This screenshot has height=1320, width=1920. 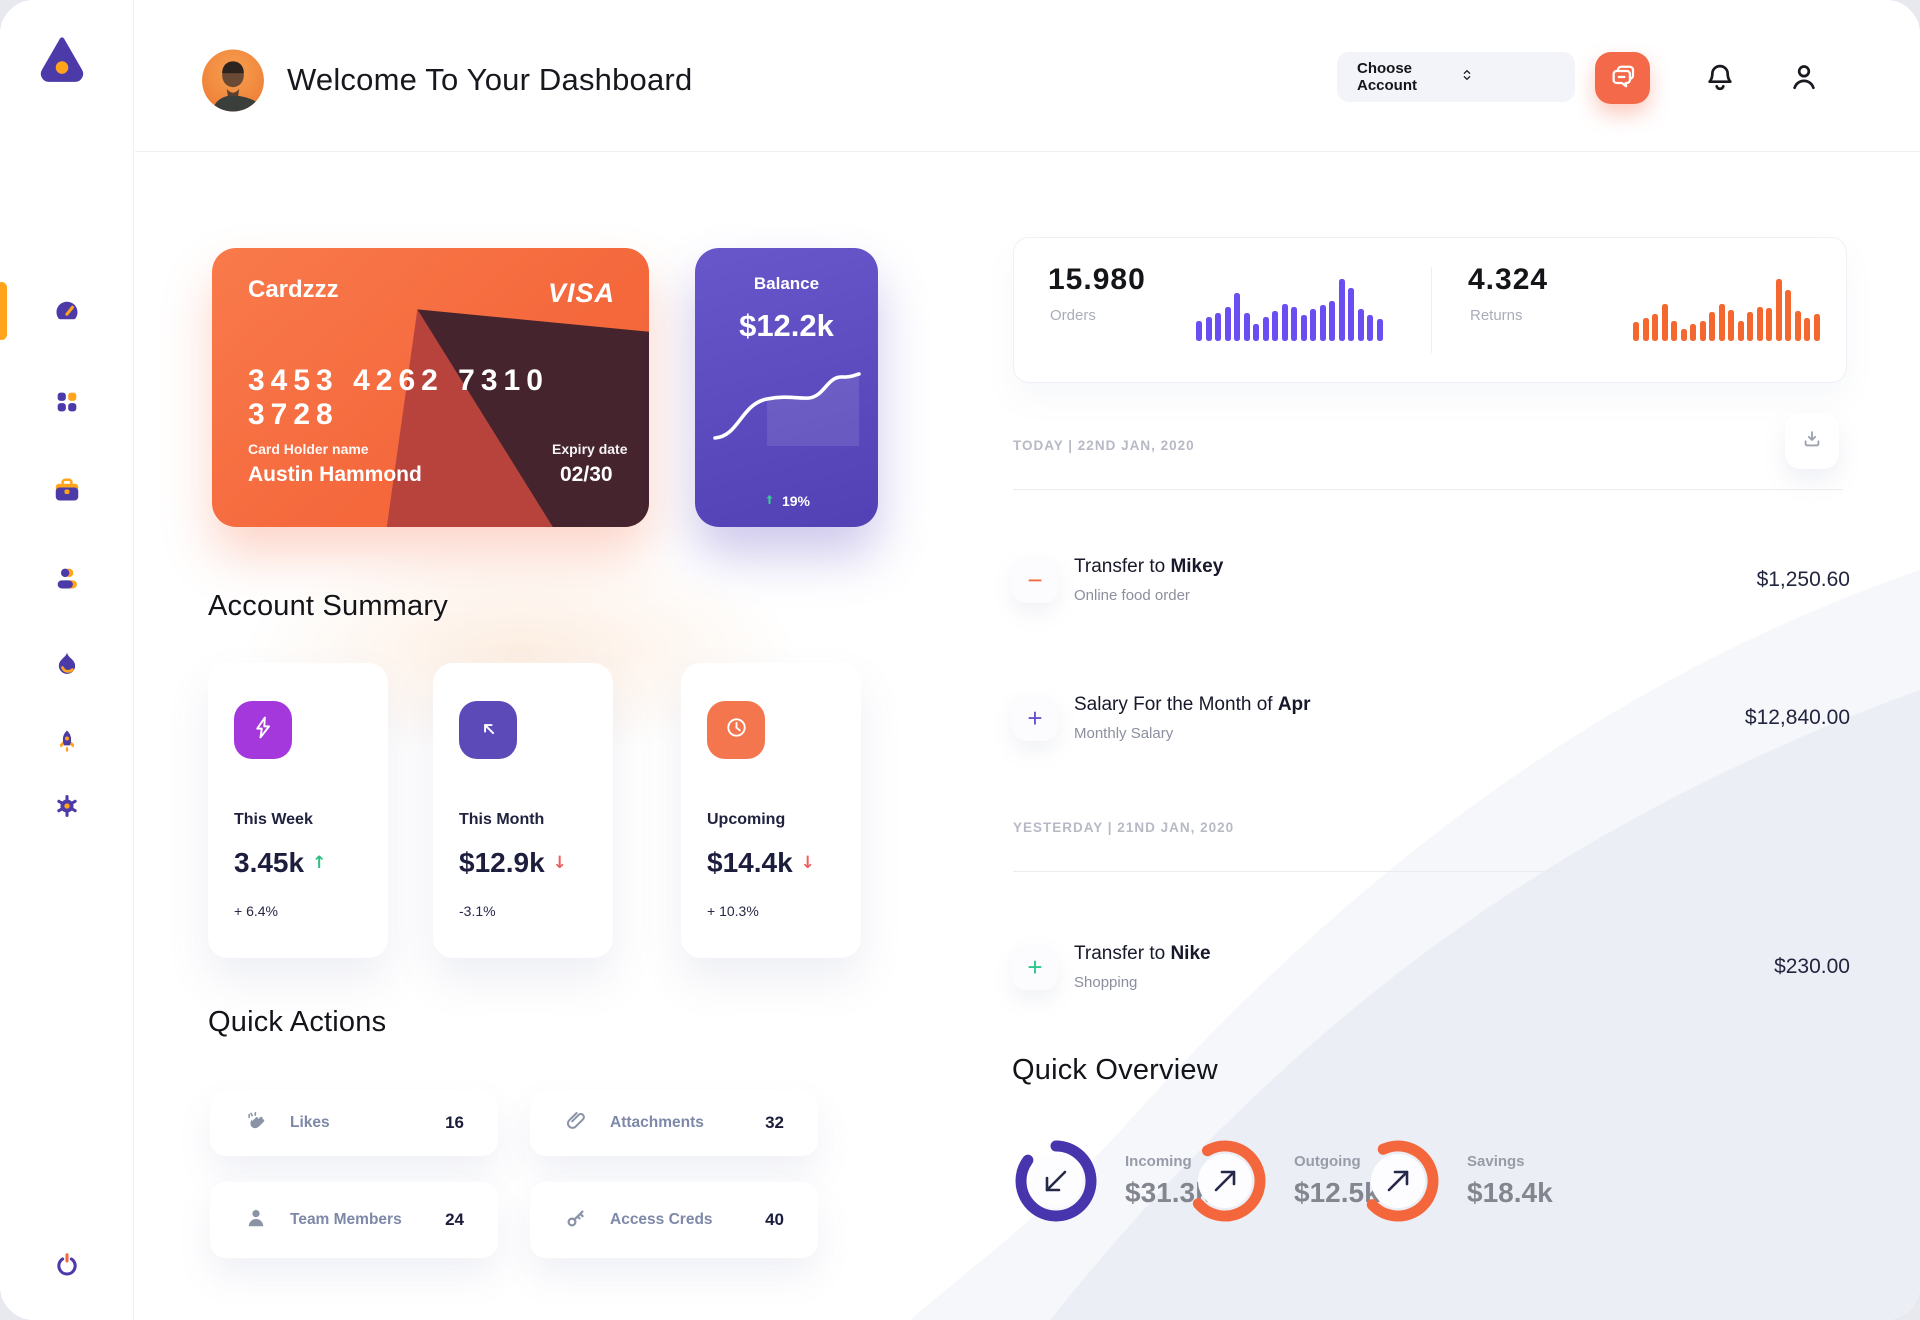 What do you see at coordinates (1803, 579) in the screenshot?
I see `transaction-amount: $1,250.60` at bounding box center [1803, 579].